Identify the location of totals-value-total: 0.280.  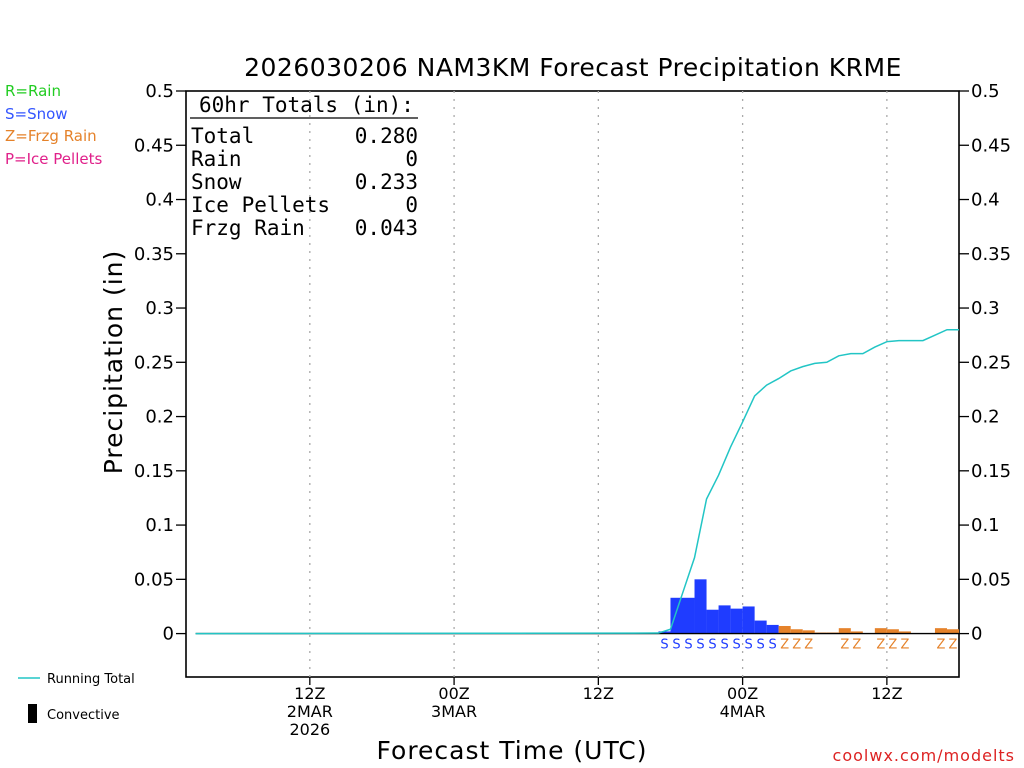
(386, 136).